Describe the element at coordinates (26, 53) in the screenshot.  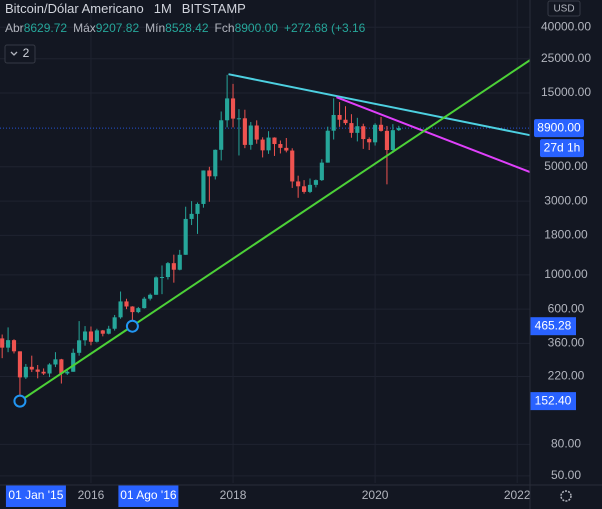
I see `layout-count: 2` at that location.